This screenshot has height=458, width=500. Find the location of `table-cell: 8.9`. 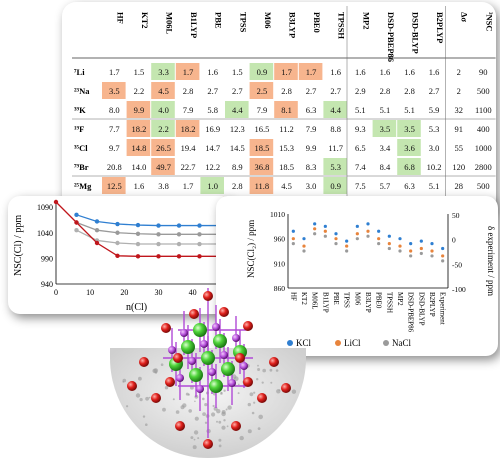

table-cell: 8.9 is located at coordinates (237, 167).